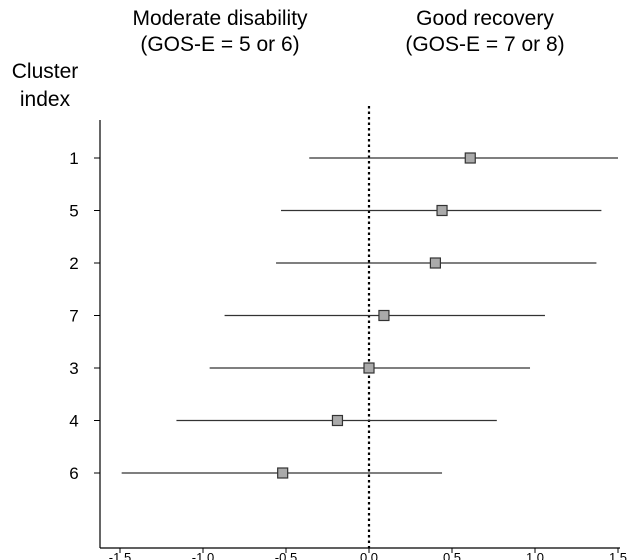  I want to click on x-tick-label: 0.0, so click(369, 555).